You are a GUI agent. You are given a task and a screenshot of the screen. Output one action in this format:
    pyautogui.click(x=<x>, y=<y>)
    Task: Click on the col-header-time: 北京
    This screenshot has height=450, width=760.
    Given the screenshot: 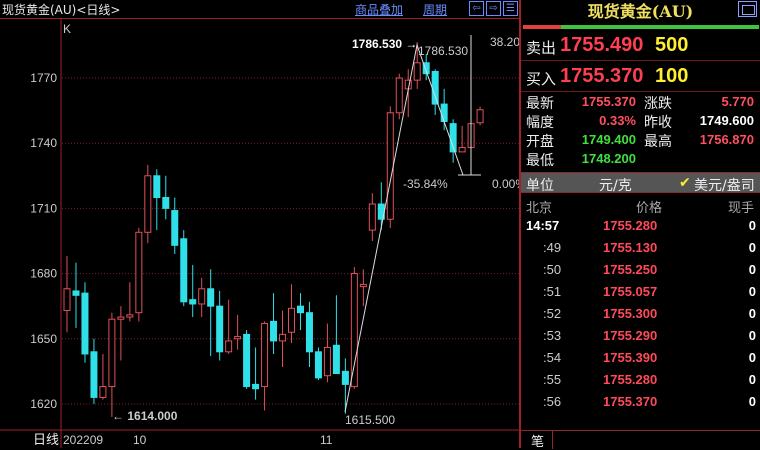 What is the action you would take?
    pyautogui.click(x=539, y=208)
    